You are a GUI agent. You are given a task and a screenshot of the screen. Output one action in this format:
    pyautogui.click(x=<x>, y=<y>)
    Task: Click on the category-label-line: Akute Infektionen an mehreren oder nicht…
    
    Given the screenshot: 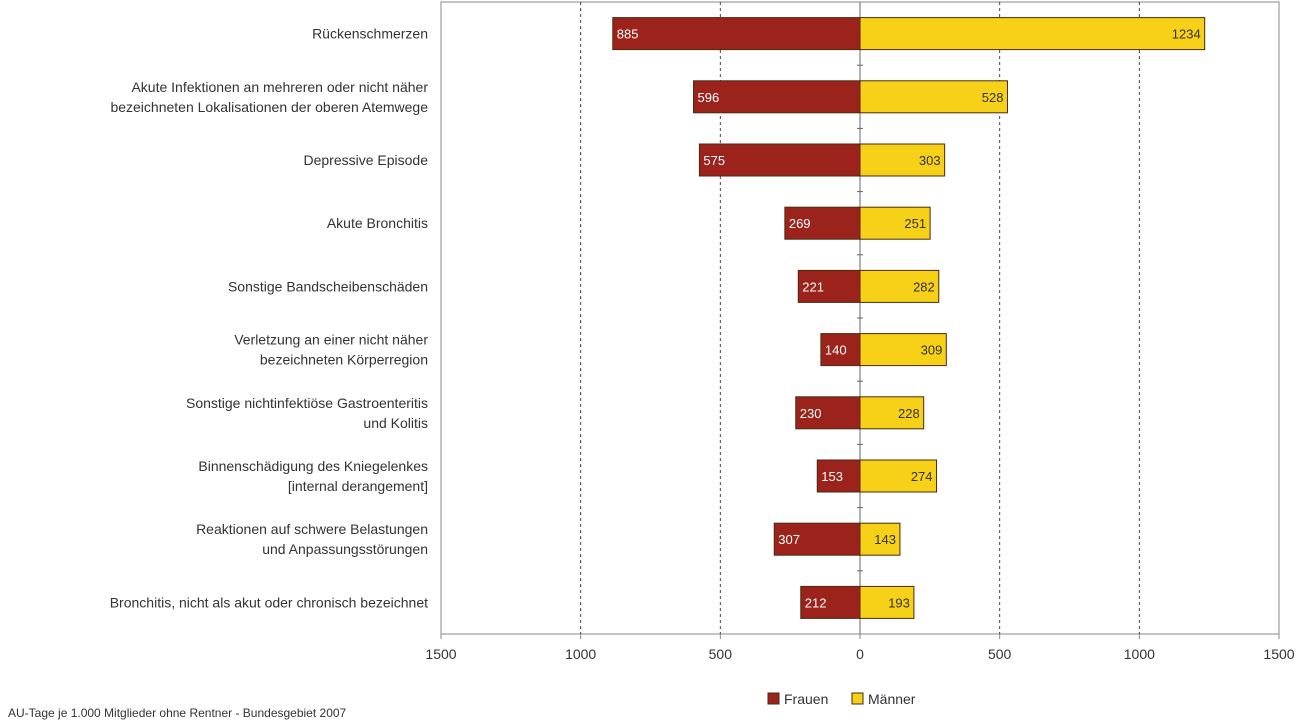 What is the action you would take?
    pyautogui.click(x=279, y=87)
    